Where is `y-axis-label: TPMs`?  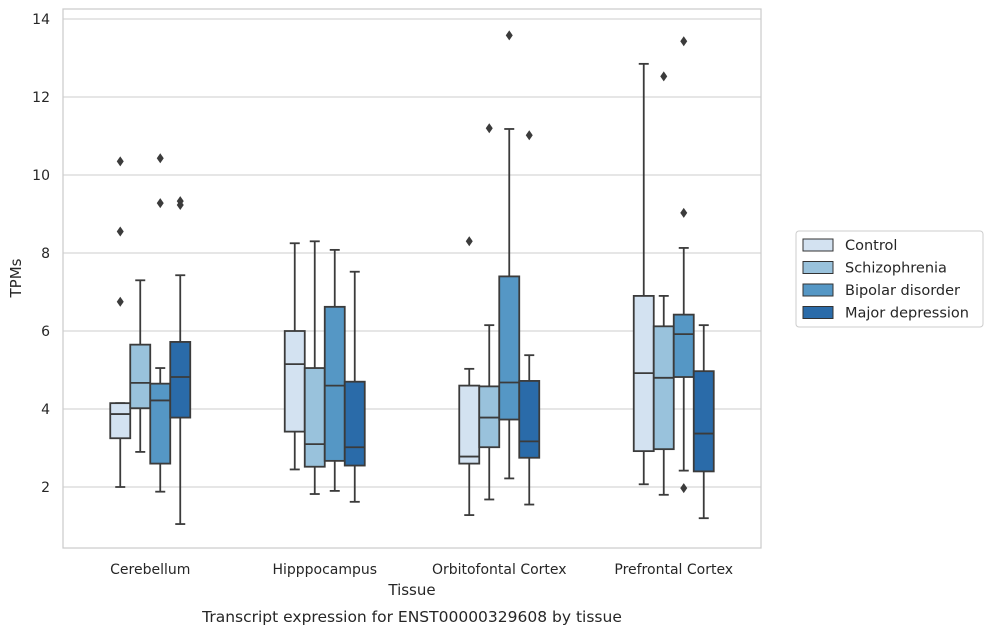
y-axis-label: TPMs is located at coordinates (16, 278).